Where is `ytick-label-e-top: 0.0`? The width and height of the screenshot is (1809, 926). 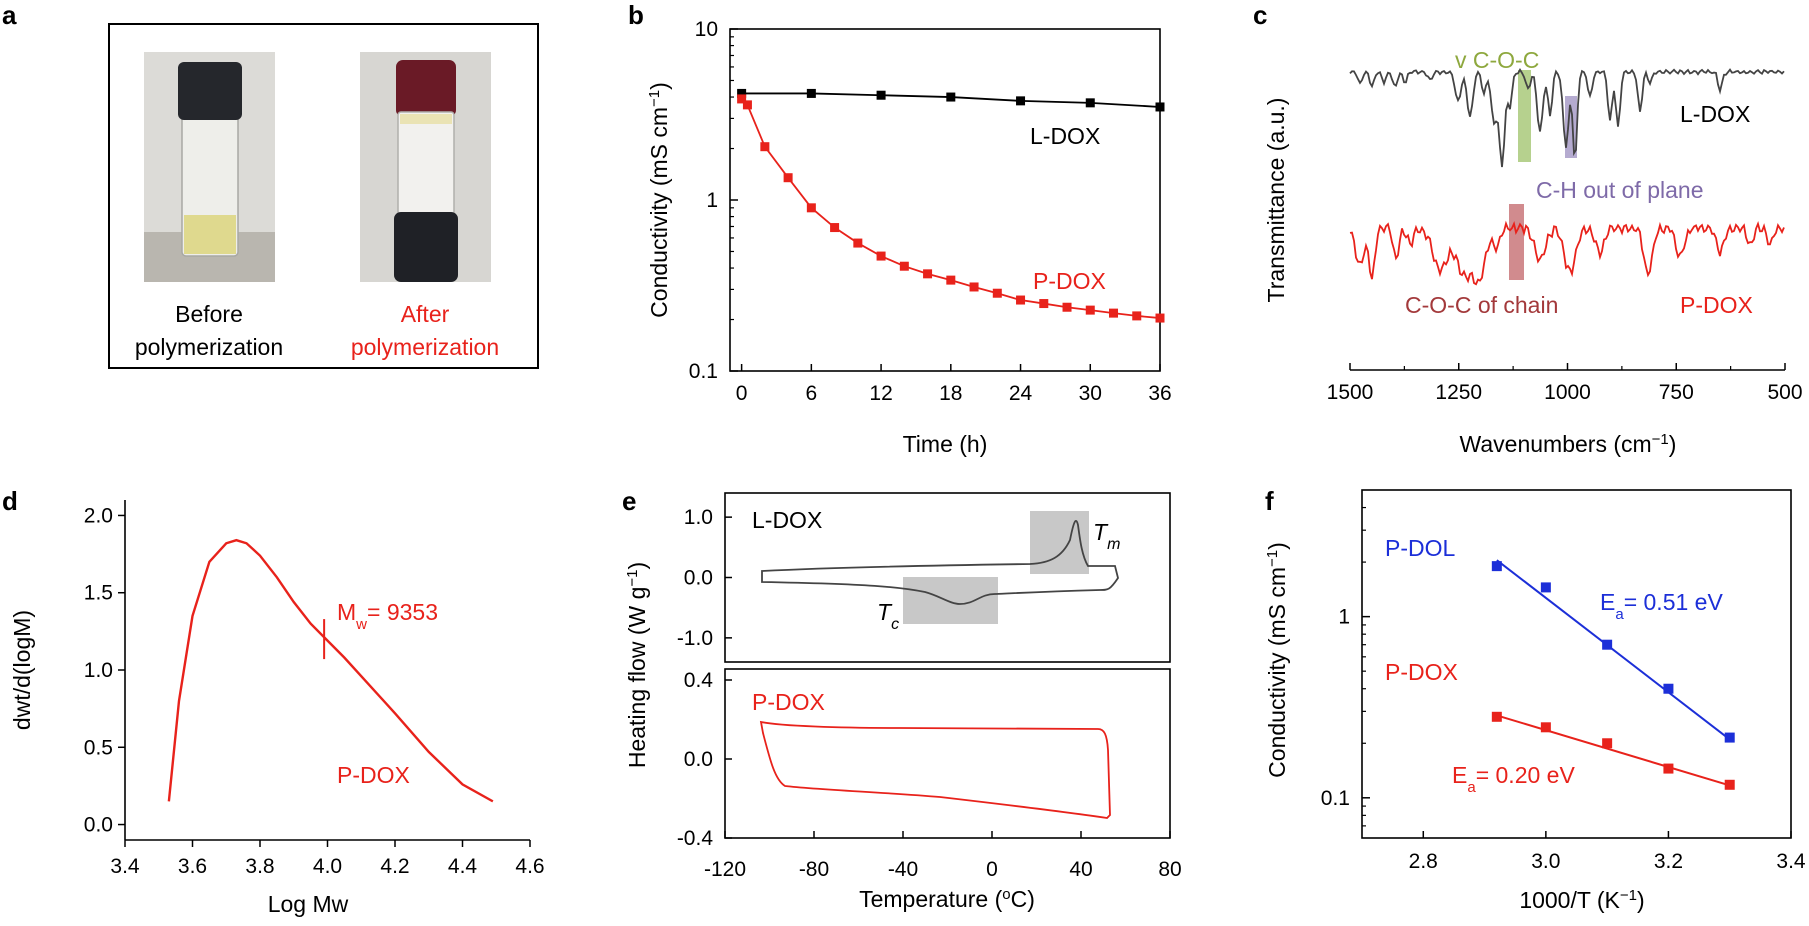 ytick-label-e-top: 0.0 is located at coordinates (698, 578).